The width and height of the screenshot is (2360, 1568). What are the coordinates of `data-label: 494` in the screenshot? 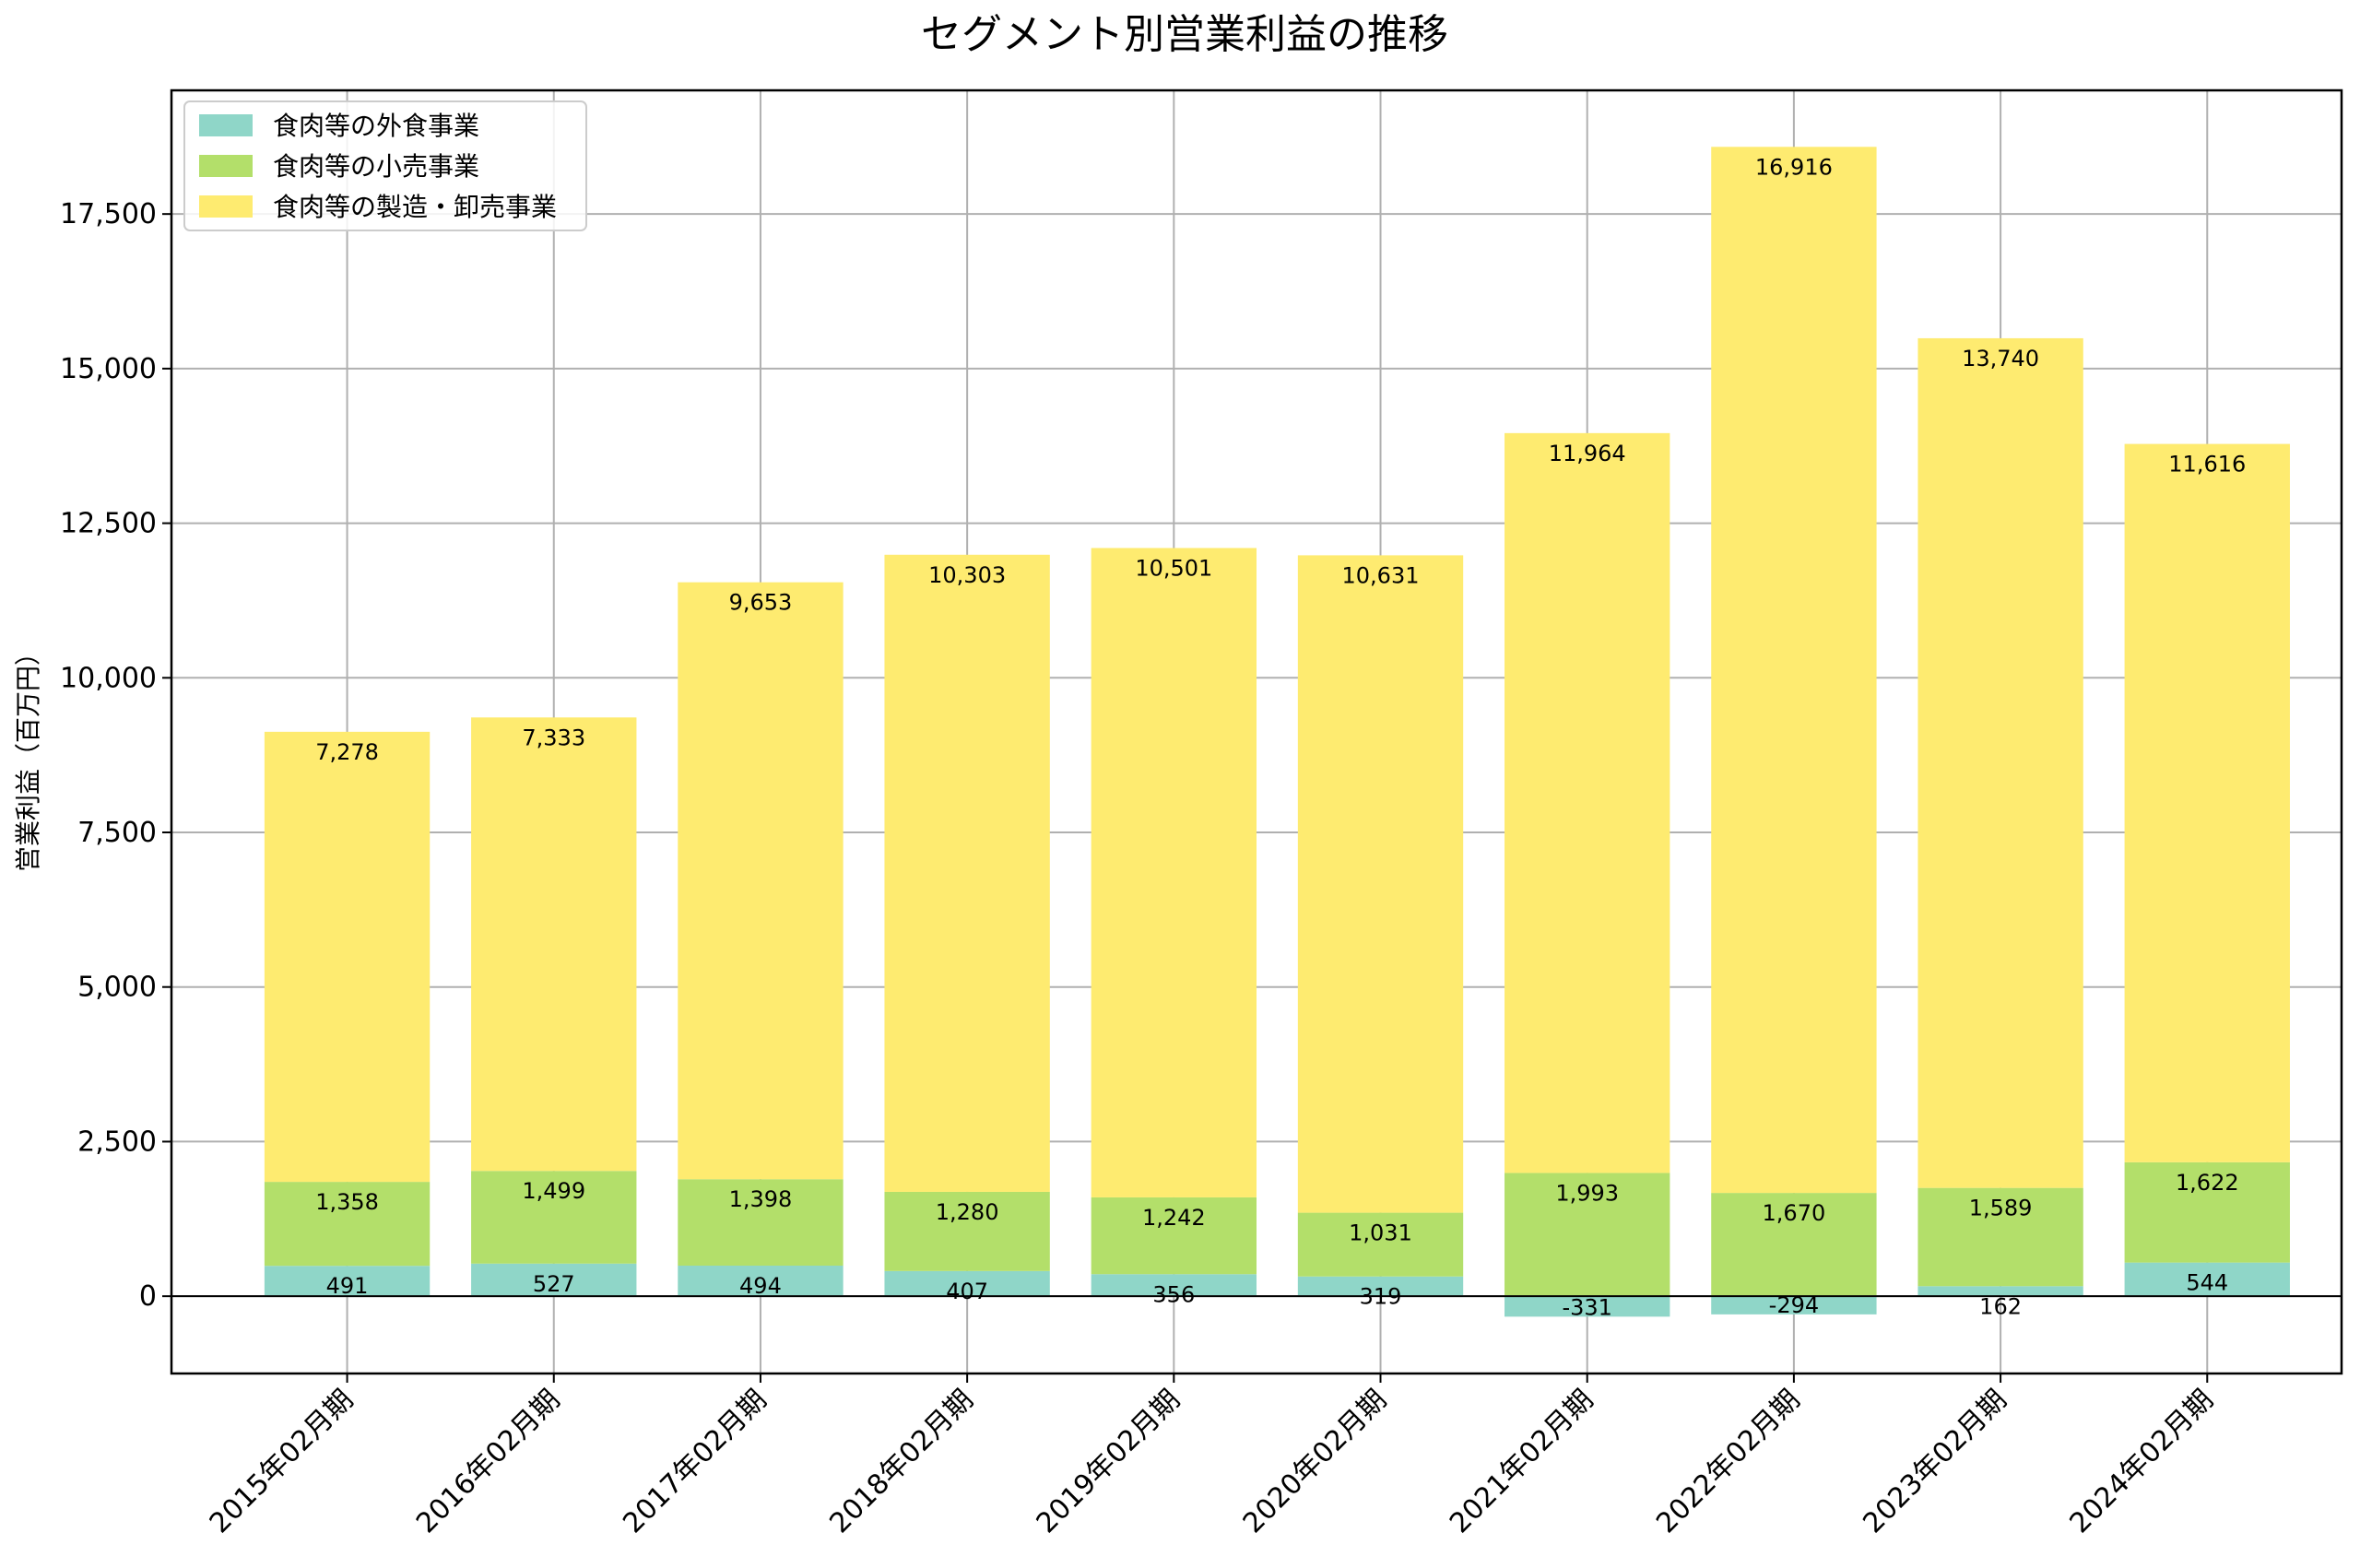 It's located at (760, 1286).